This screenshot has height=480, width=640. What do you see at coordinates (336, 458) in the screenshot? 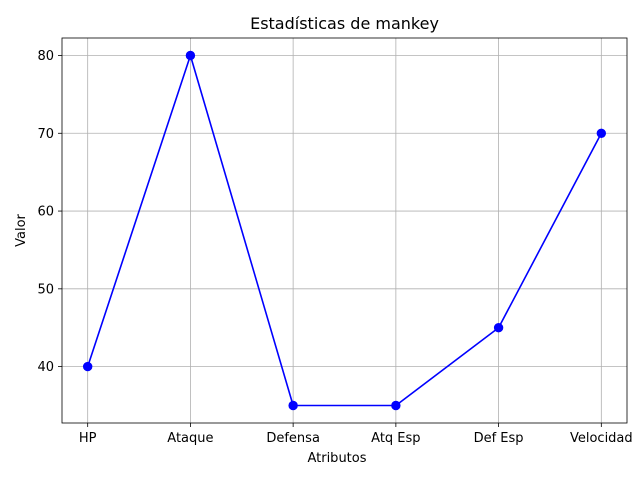
I see `x-axis-label: Atributos` at bounding box center [336, 458].